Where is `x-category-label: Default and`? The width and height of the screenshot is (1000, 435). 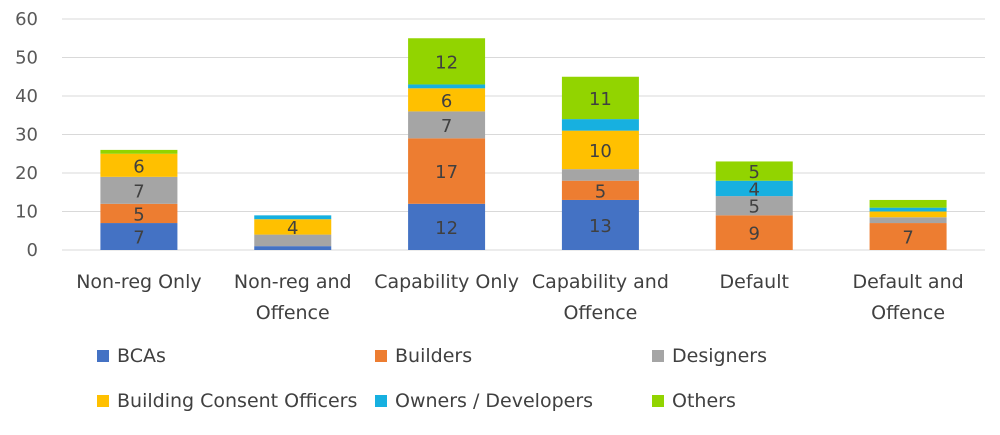
x-category-label: Default and is located at coordinates (907, 282).